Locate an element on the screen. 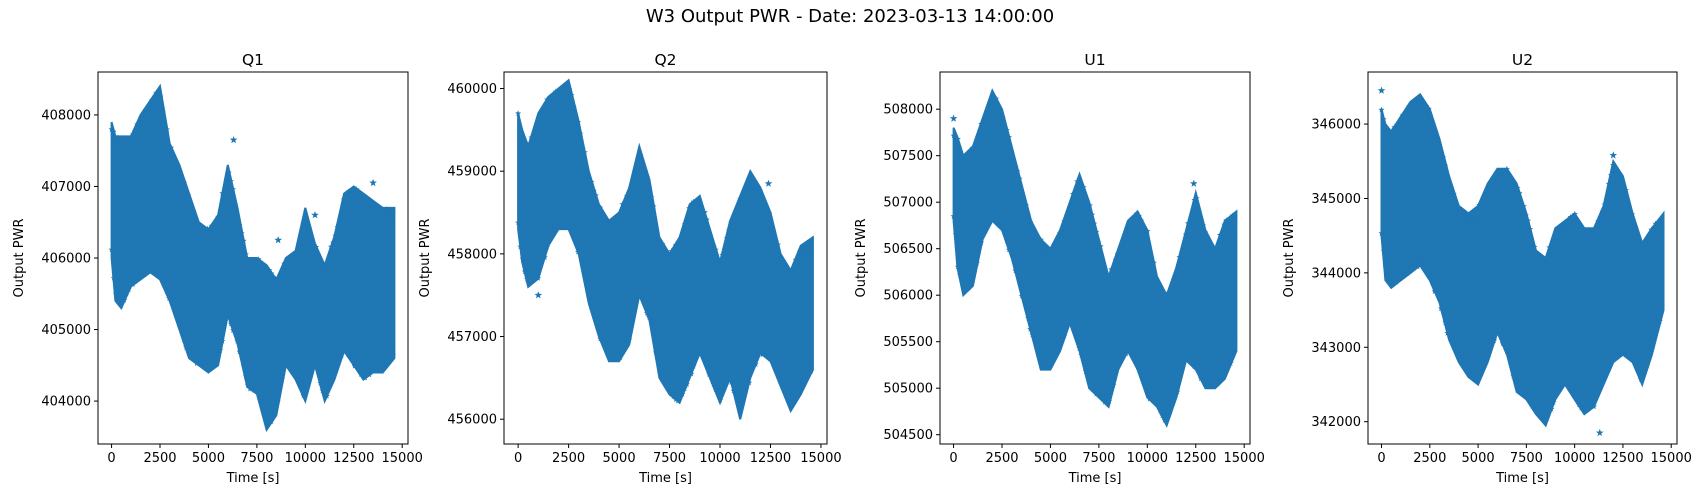 Image resolution: width=1700 pixels, height=500 pixels. x-tick-label: 15000 is located at coordinates (1244, 458).